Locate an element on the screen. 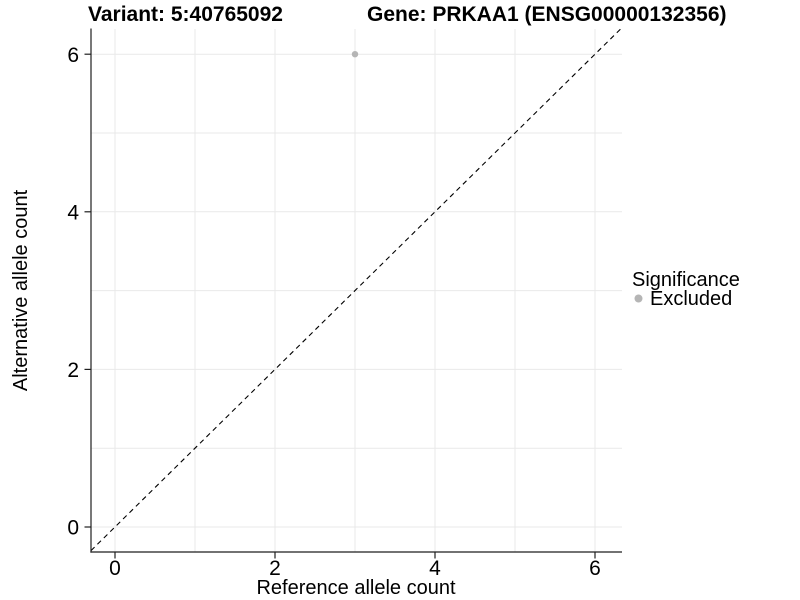 This screenshot has width=800, height=600. y-tick-label: 6 is located at coordinates (73, 55).